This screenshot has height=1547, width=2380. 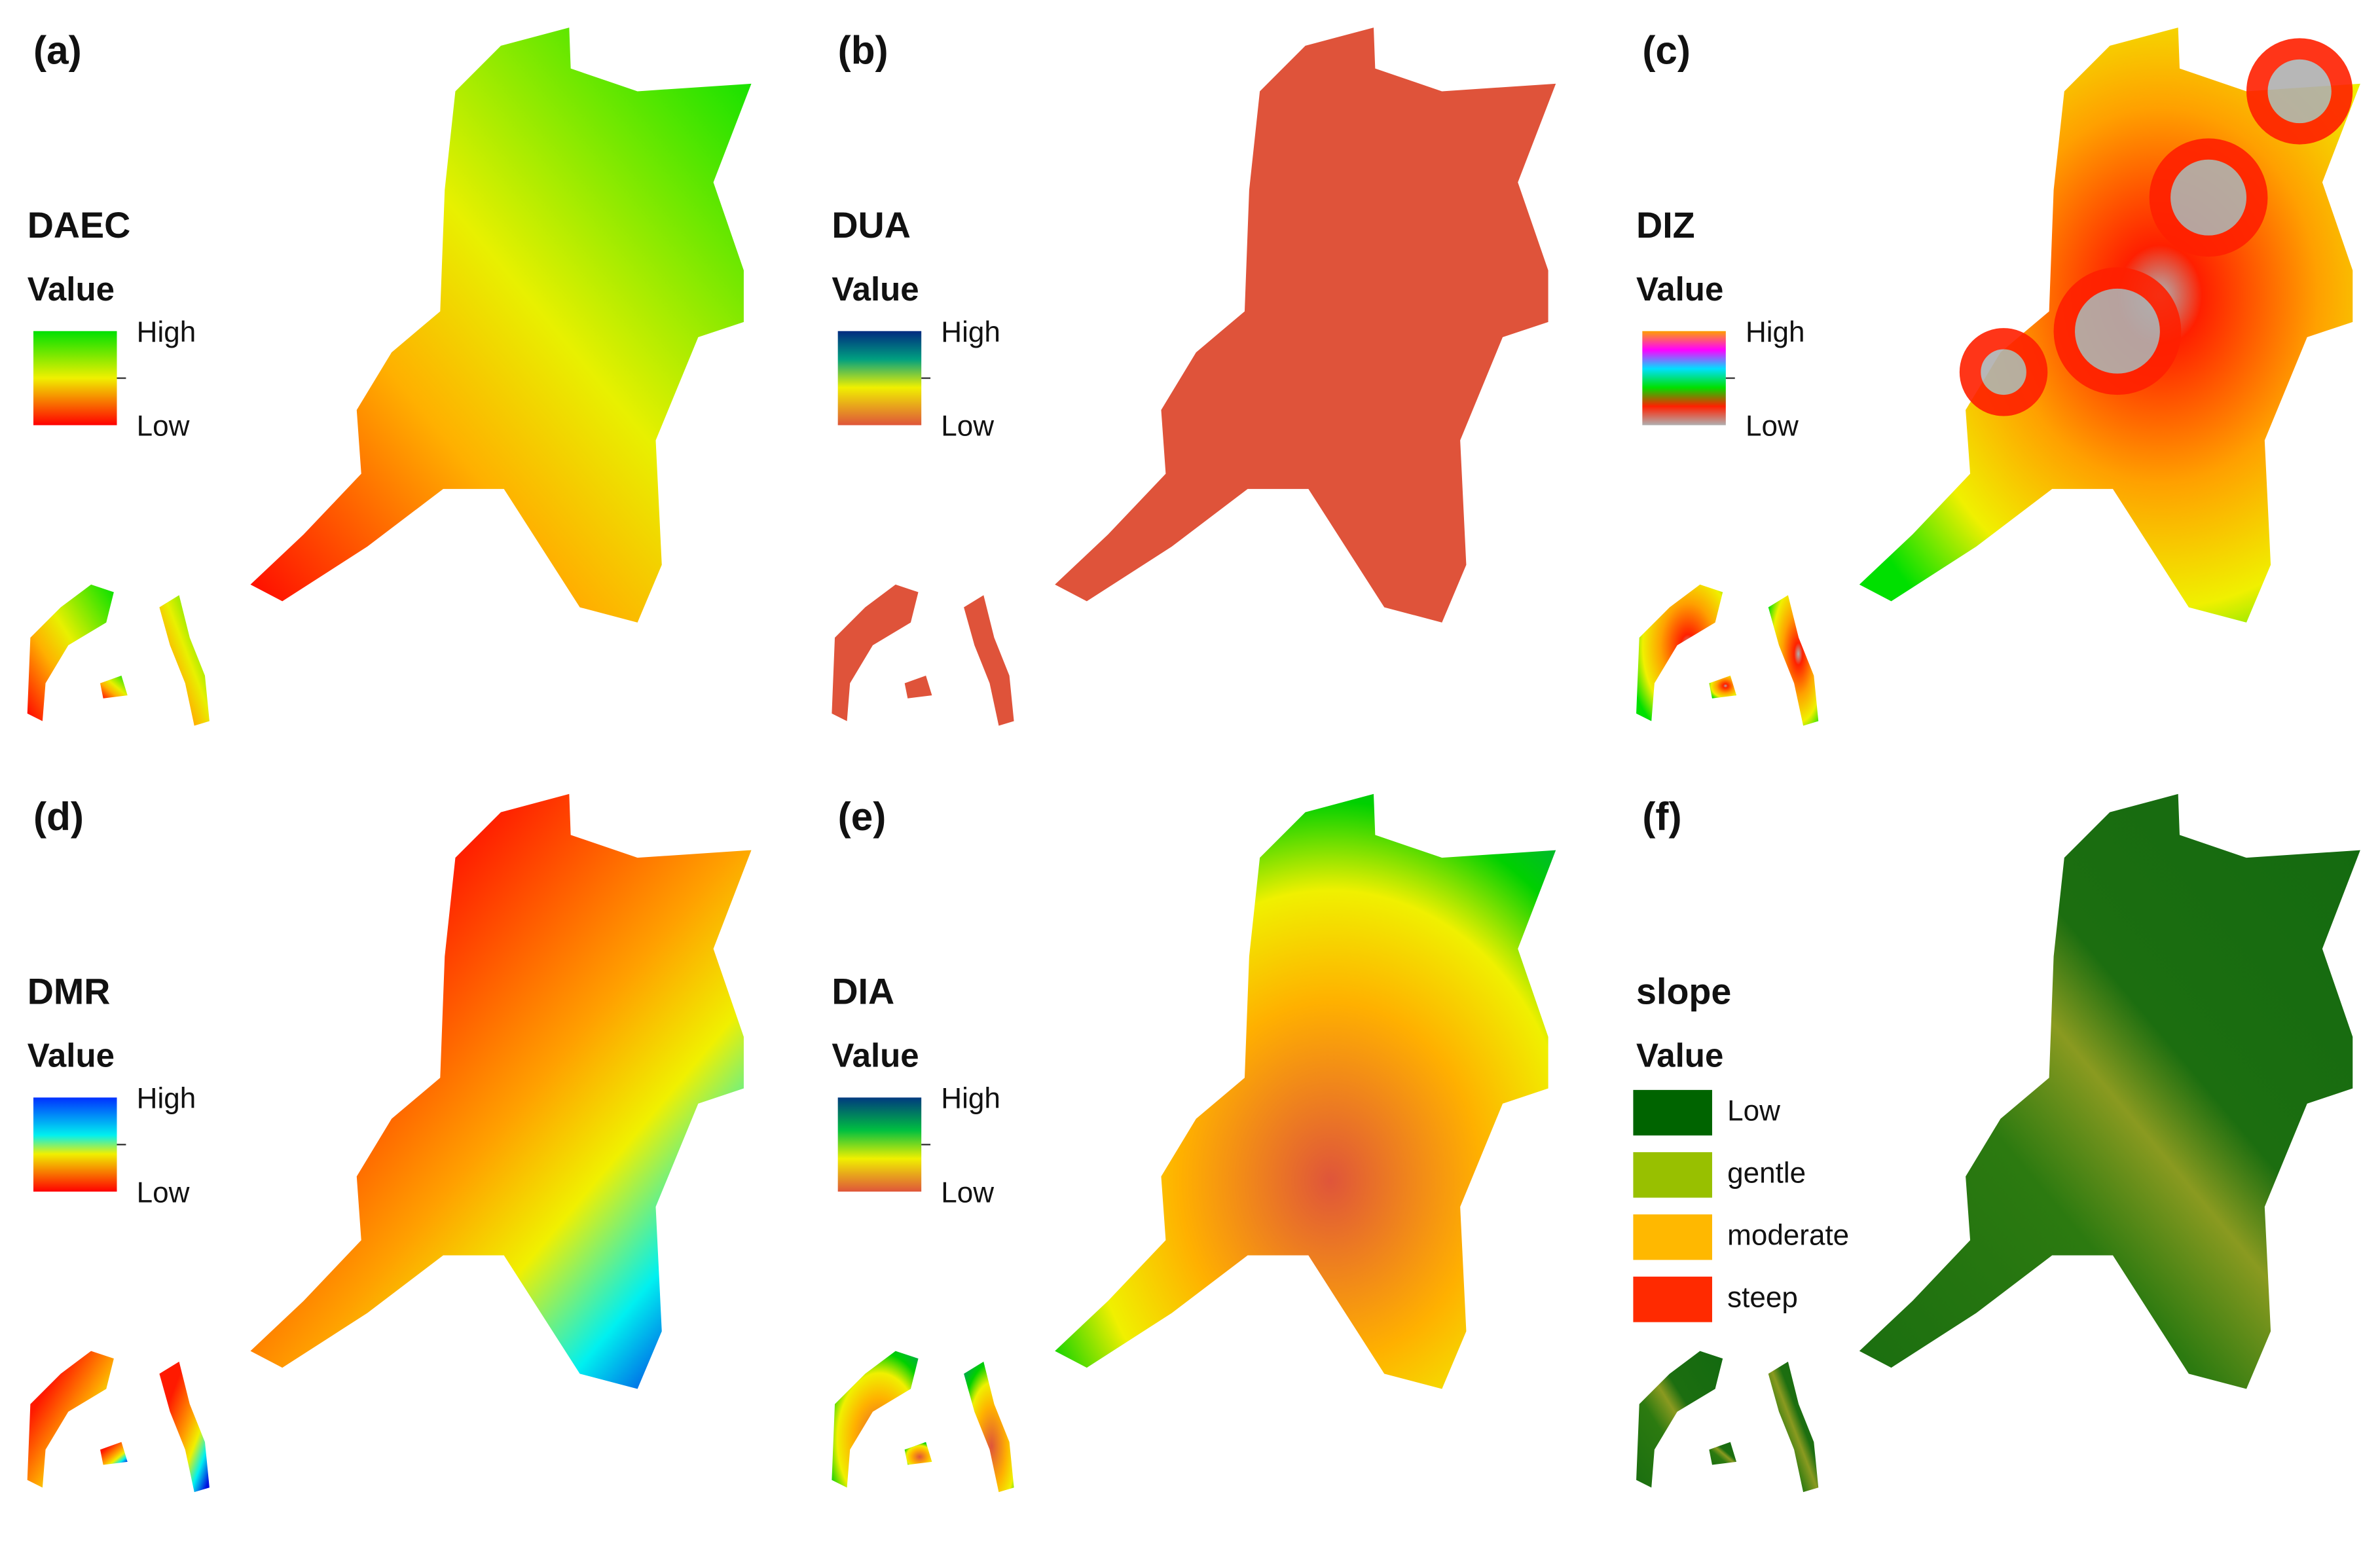 I want to click on panel-label: (d), so click(x=58, y=816).